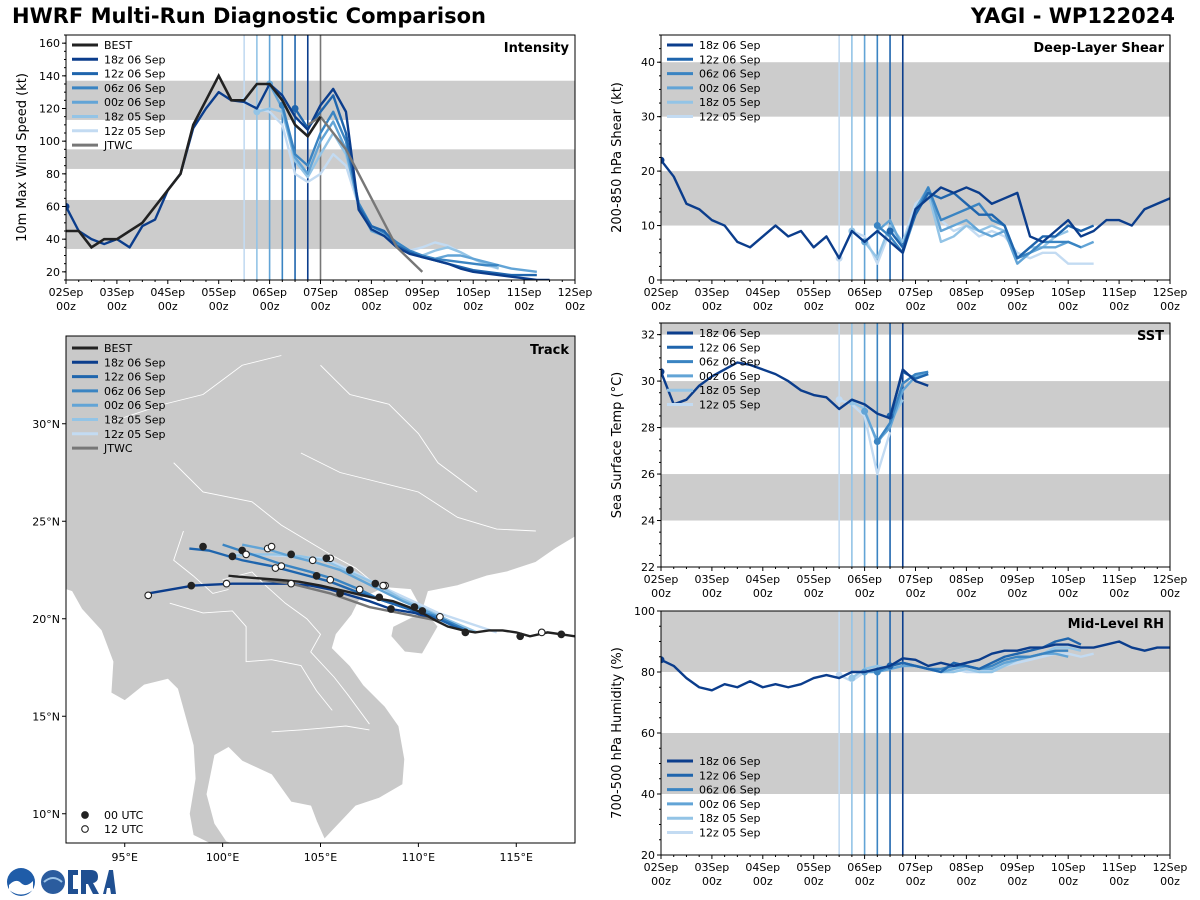  I want to click on intensity-best-line, so click(194, 161).